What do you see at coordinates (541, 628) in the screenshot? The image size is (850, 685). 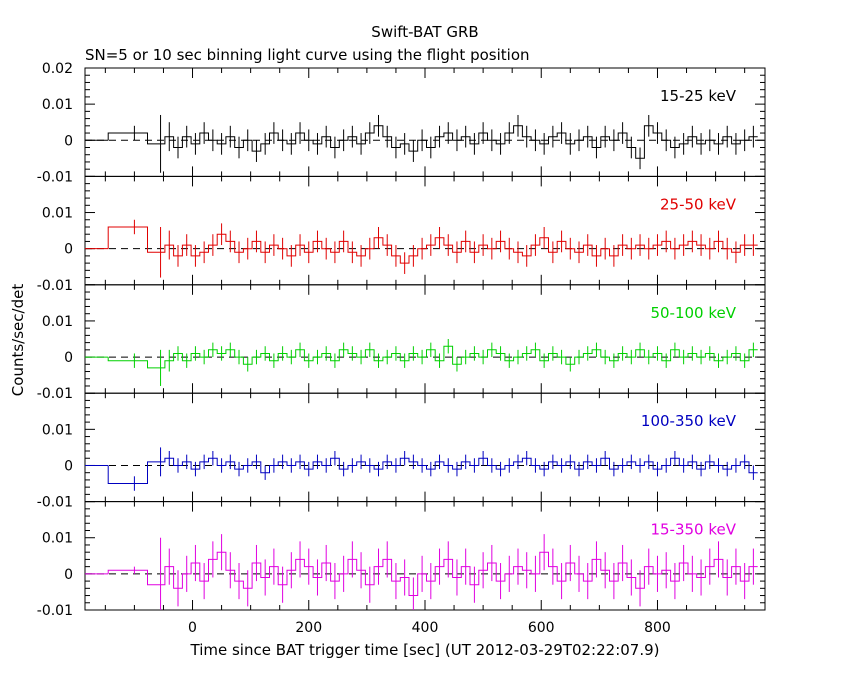 I see `x-tick-label: 600` at bounding box center [541, 628].